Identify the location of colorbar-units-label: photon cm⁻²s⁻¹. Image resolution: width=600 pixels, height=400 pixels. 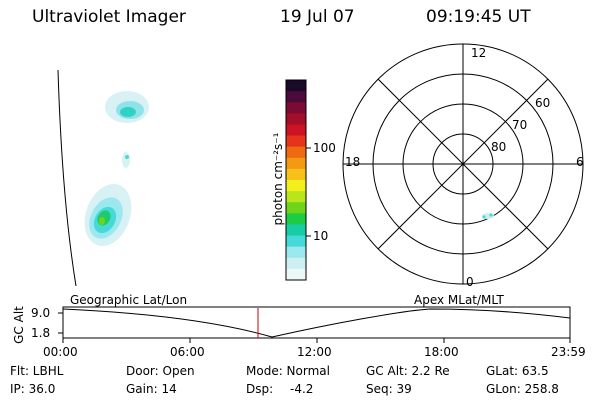
(278, 179).